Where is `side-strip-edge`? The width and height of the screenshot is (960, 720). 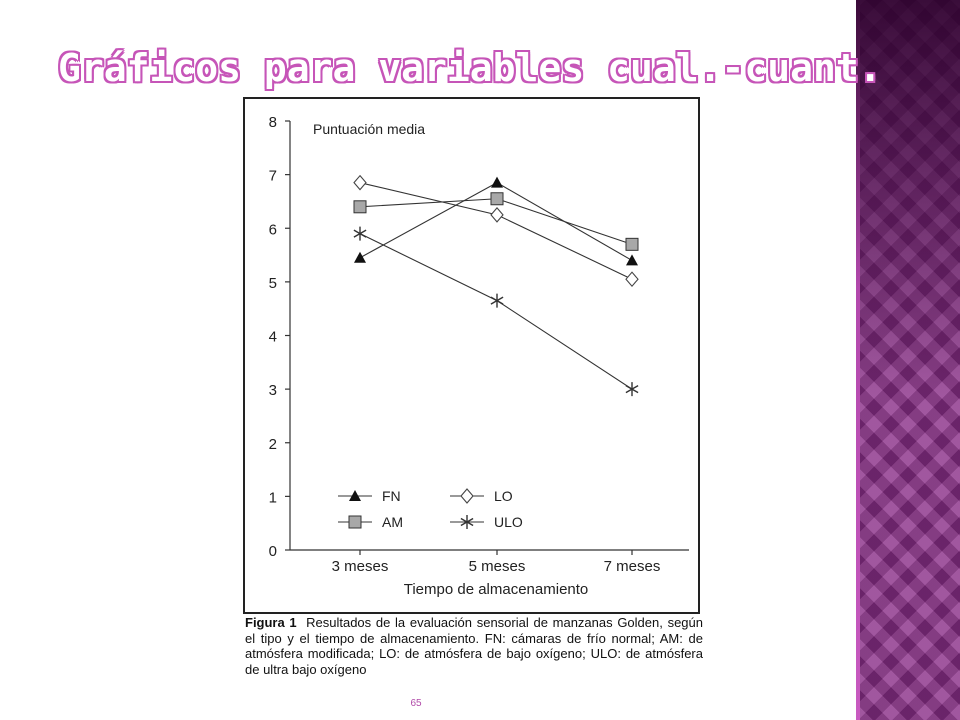 side-strip-edge is located at coordinates (858, 360).